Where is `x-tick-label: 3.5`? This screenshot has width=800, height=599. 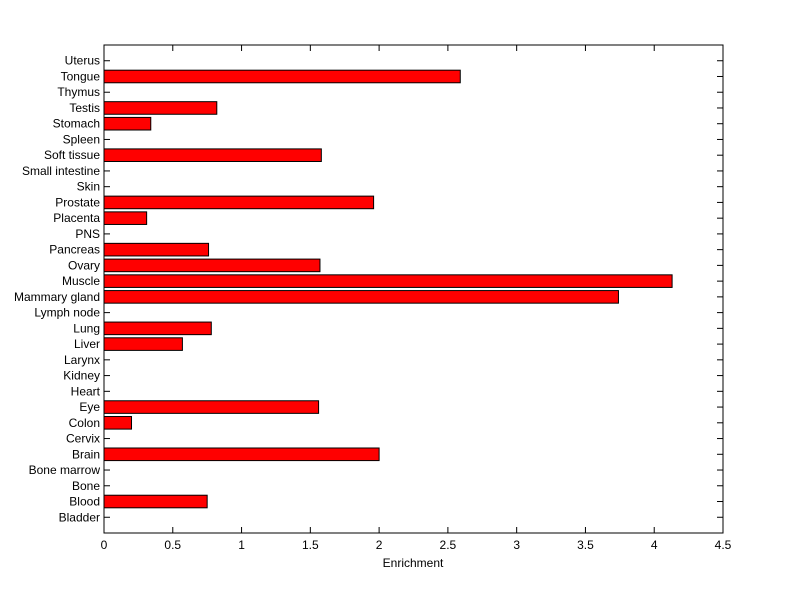
x-tick-label: 3.5 is located at coordinates (585, 545).